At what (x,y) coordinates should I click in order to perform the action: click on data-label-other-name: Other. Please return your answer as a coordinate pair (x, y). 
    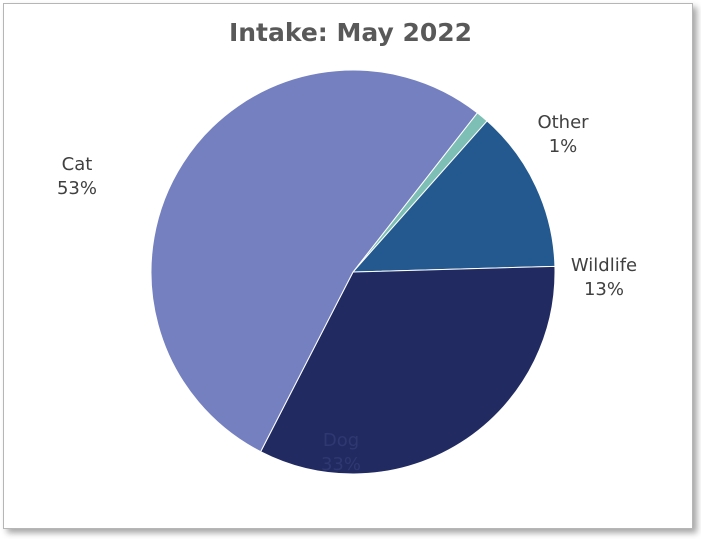
    Looking at the image, I should click on (563, 122).